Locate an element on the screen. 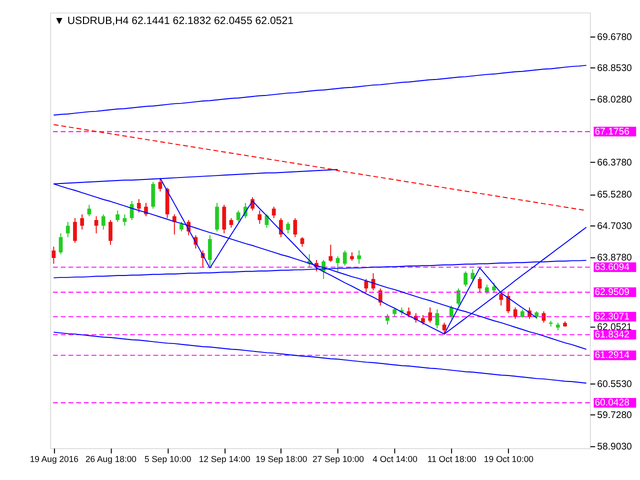  ref-line-label: 62.3071 is located at coordinates (612, 317).